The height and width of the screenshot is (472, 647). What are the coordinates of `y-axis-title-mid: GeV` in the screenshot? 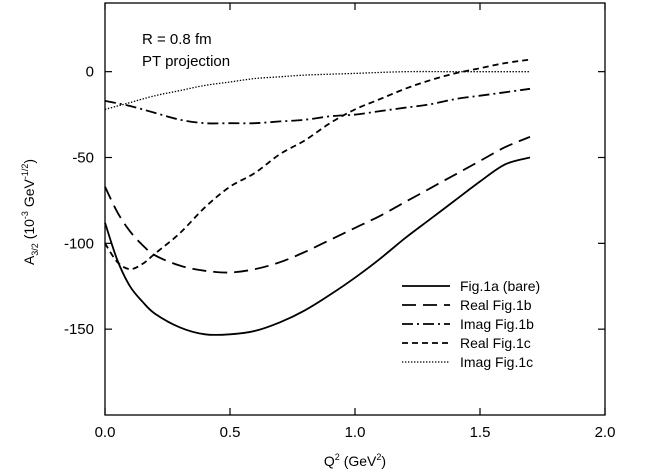 It's located at (29, 194).